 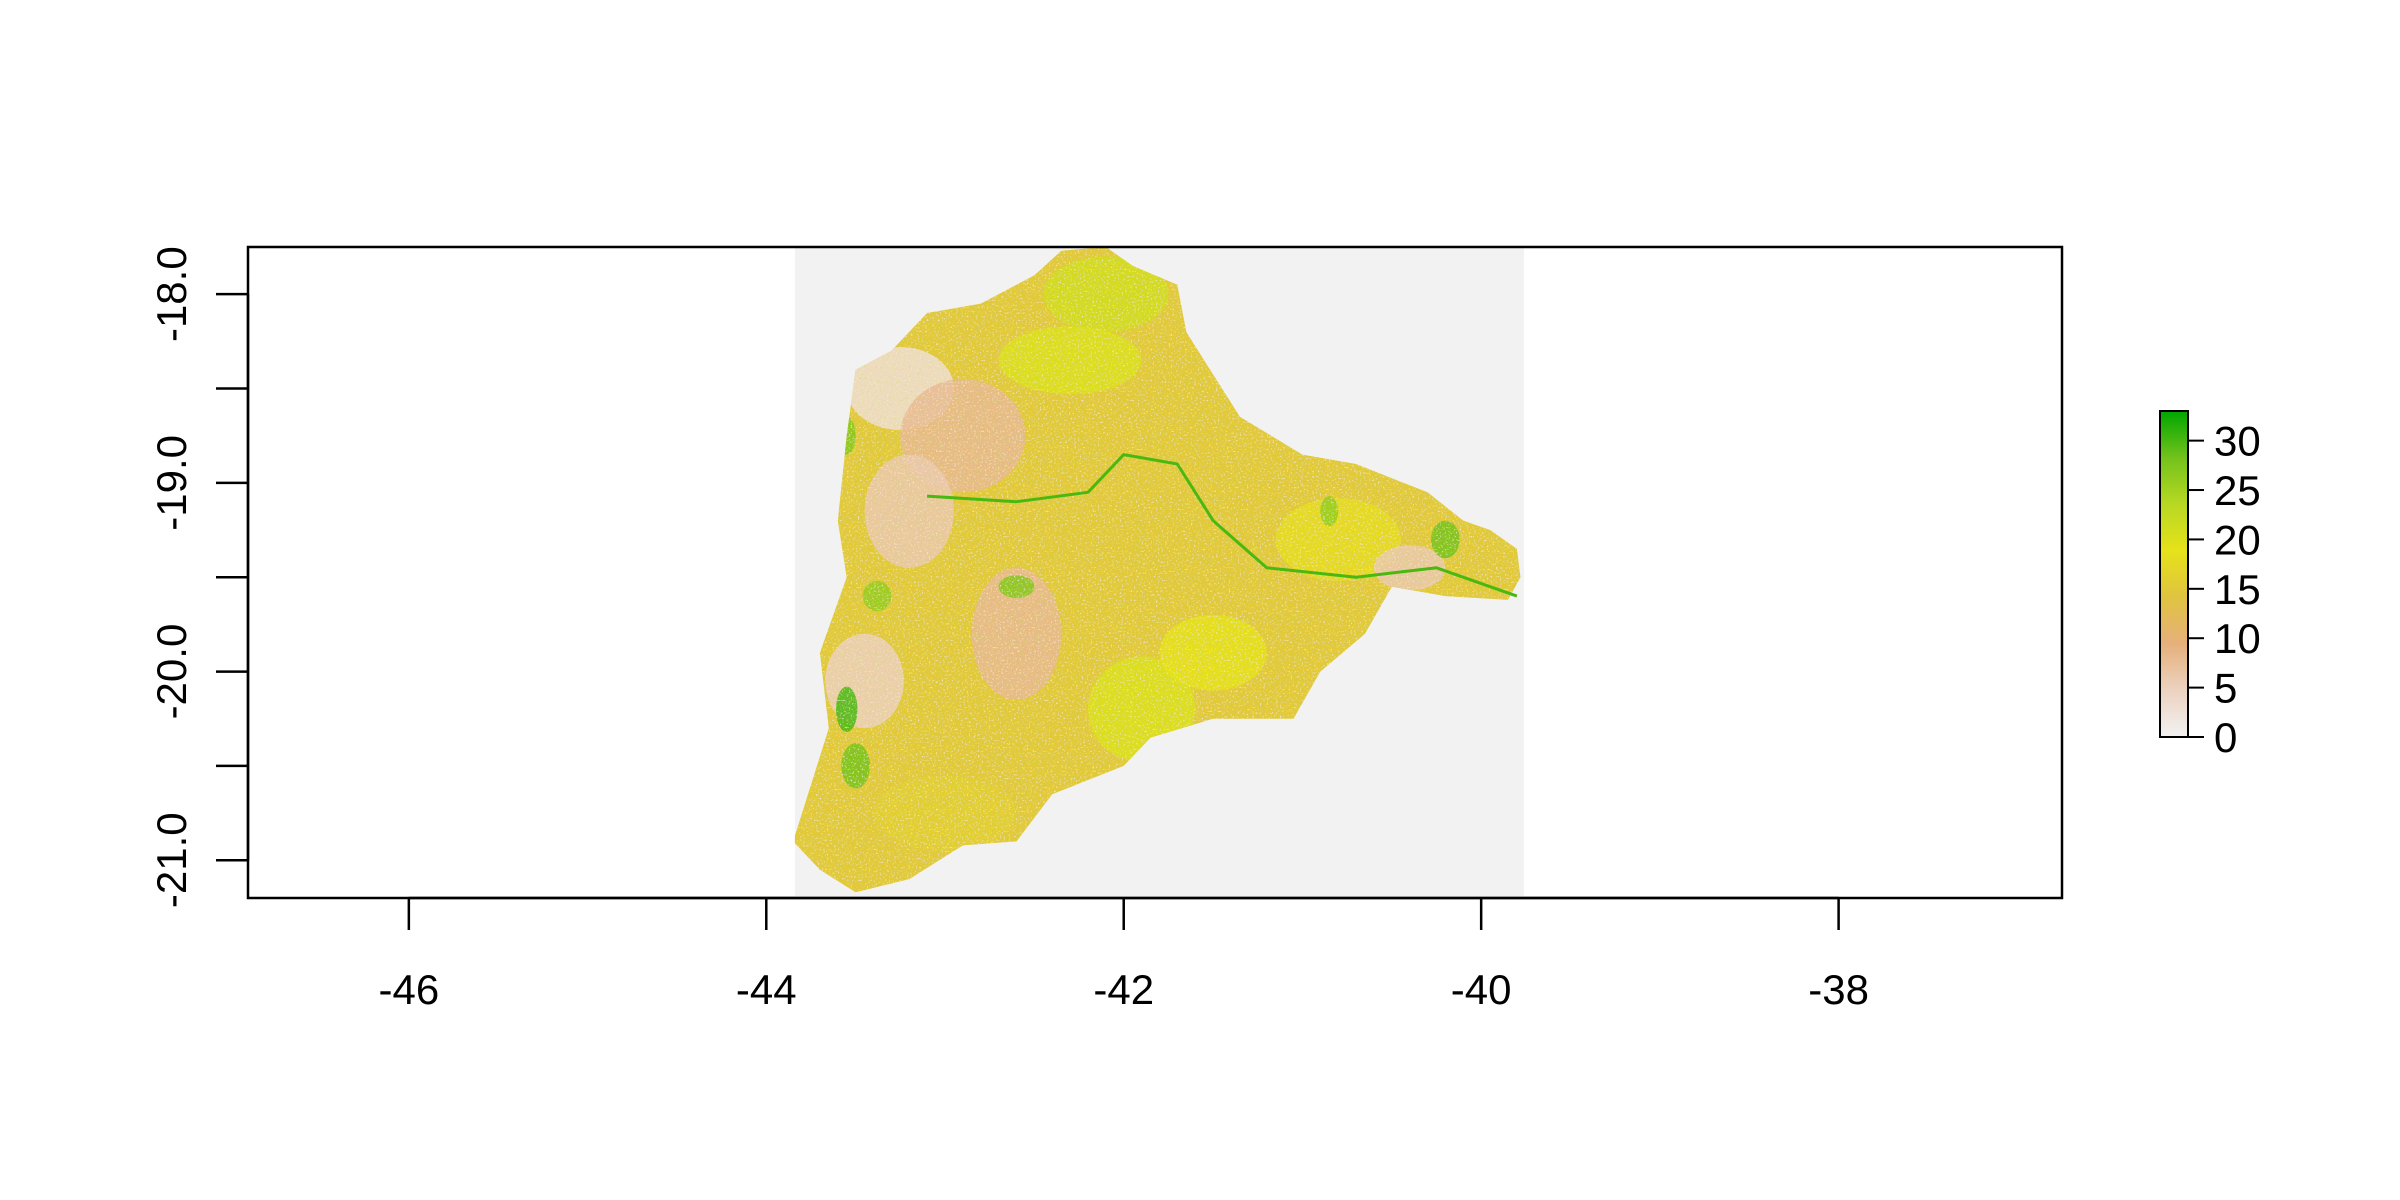 I want to click on y-tick-label: -19.0, so click(x=171, y=483).